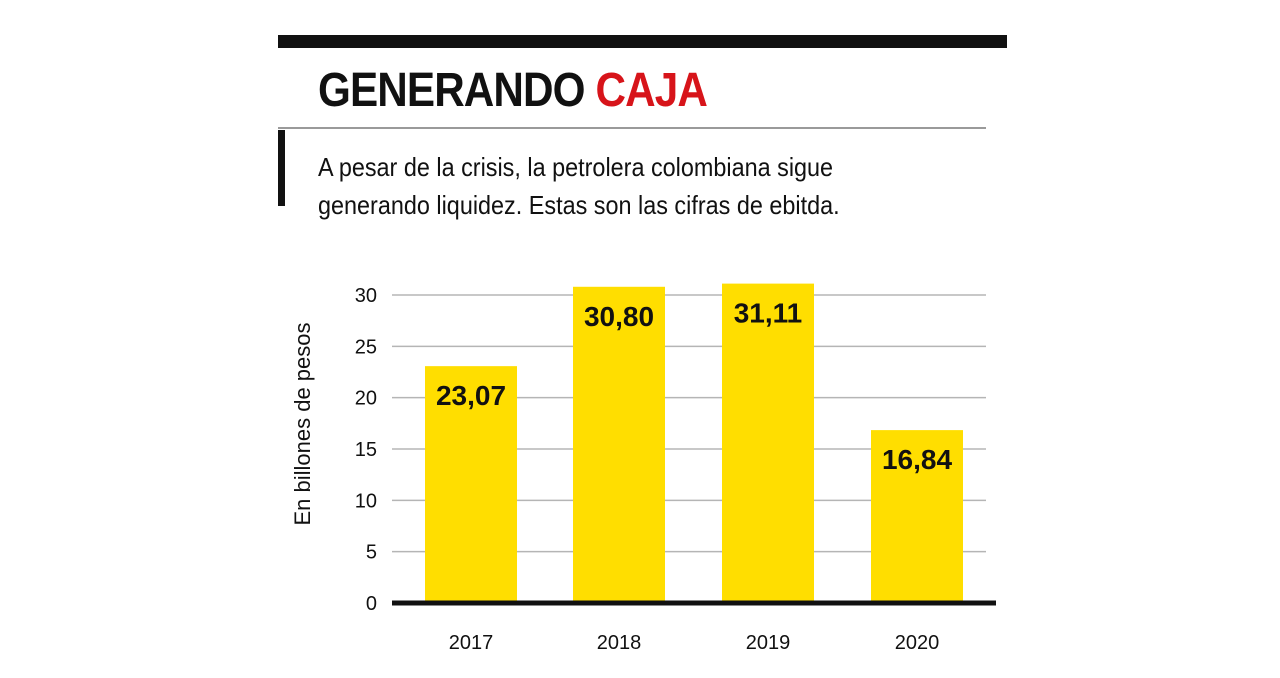  Describe the element at coordinates (366, 347) in the screenshot. I see `y-tick-label: 25` at that location.